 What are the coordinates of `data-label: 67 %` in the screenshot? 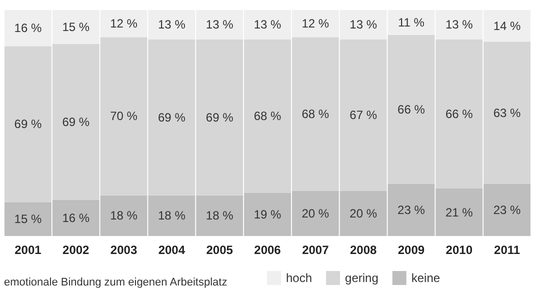 It's located at (364, 115).